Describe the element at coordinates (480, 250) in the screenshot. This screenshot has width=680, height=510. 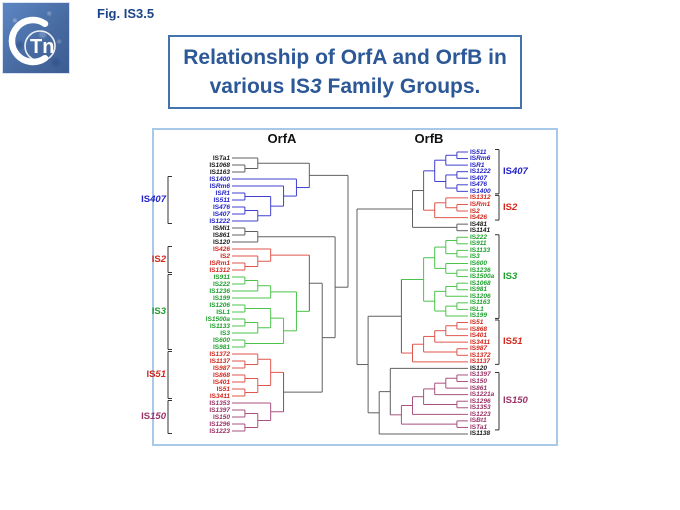
I see `taxon-label: IS1133` at that location.